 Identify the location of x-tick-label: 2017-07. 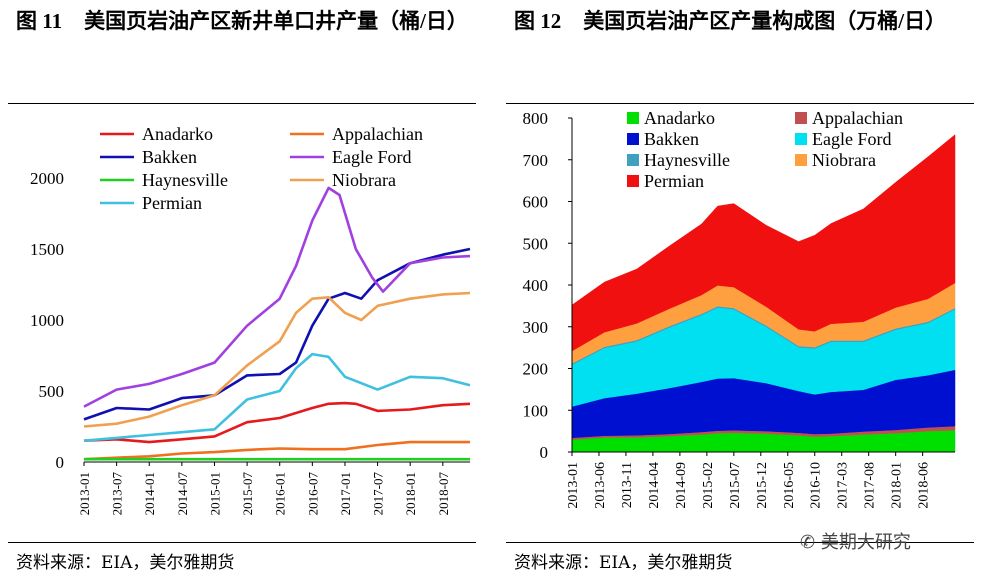
(378, 494).